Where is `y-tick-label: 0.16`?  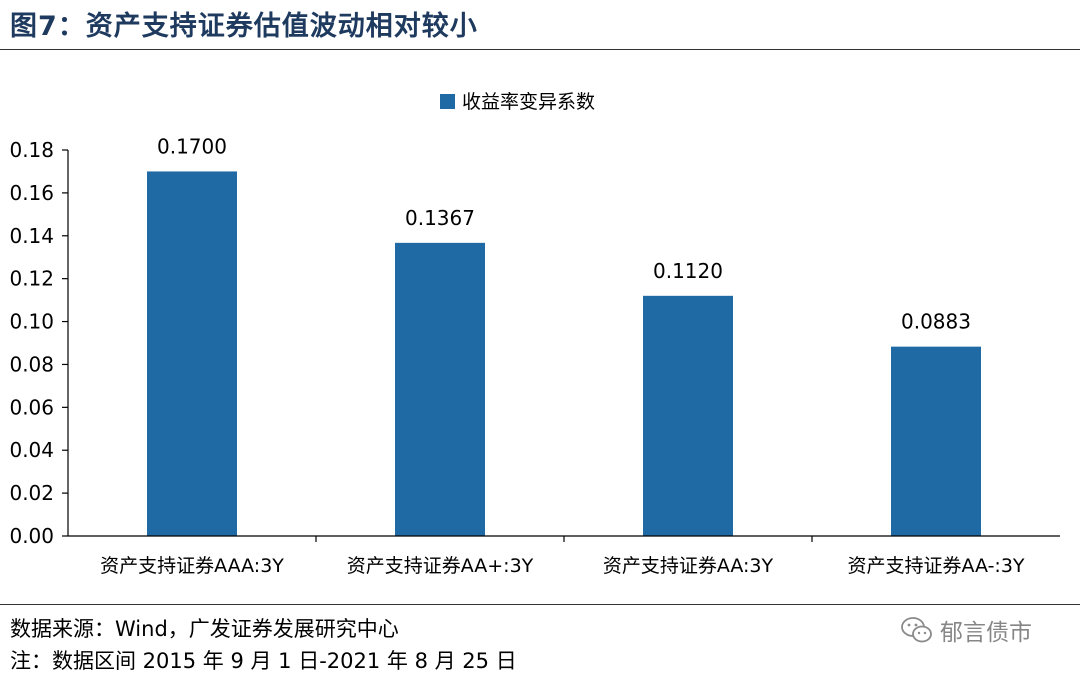 y-tick-label: 0.16 is located at coordinates (31, 193).